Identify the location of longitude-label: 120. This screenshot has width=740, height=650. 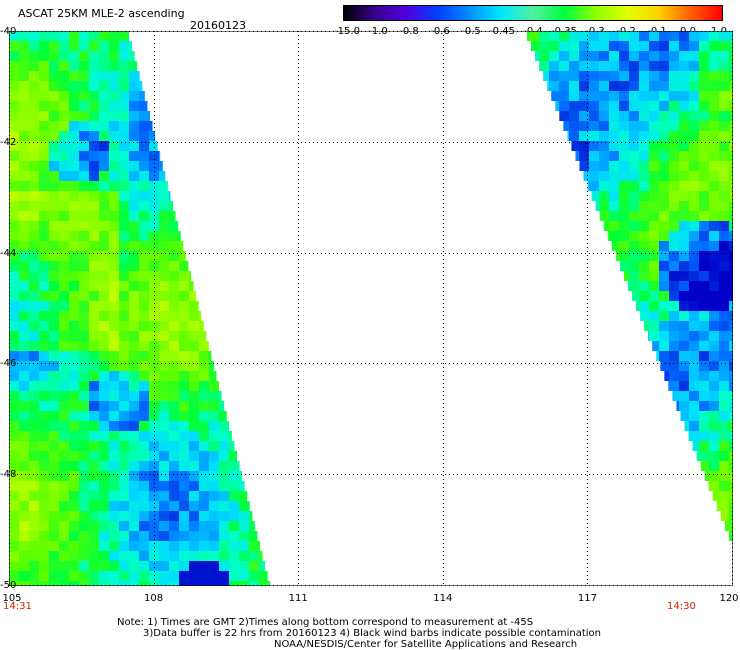
(729, 598).